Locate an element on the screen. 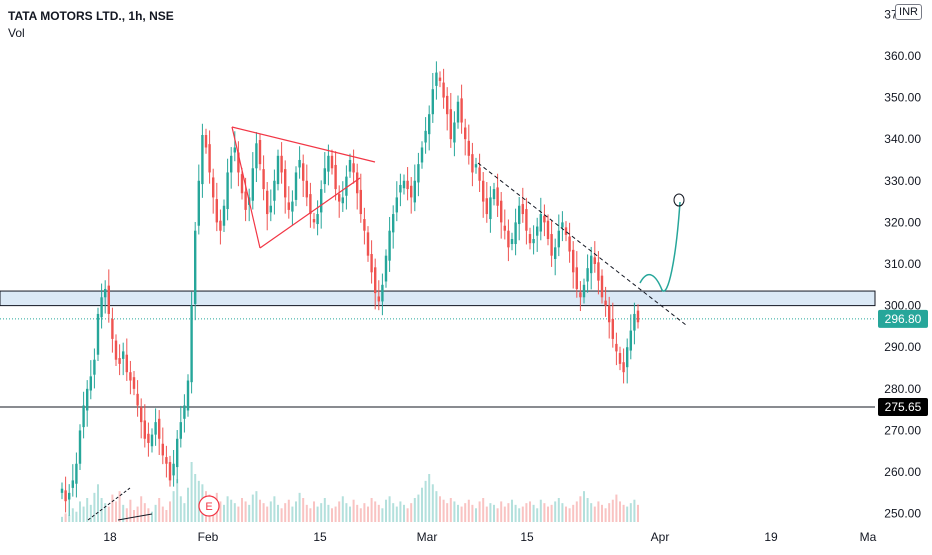  y-tick-label: 280.00 is located at coordinates (902, 389).